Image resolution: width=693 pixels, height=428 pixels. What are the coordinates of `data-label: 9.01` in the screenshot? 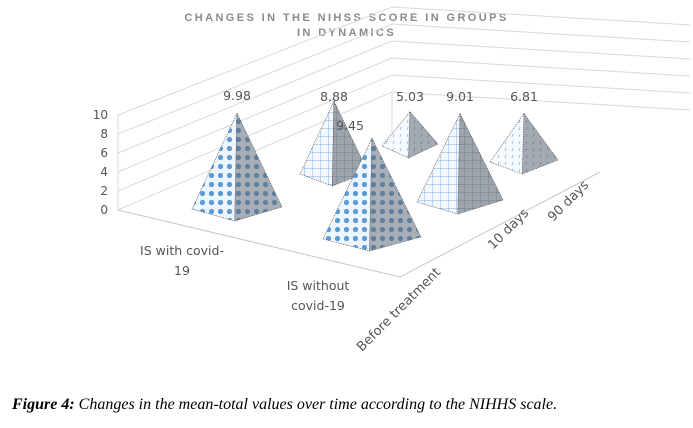 It's located at (460, 96).